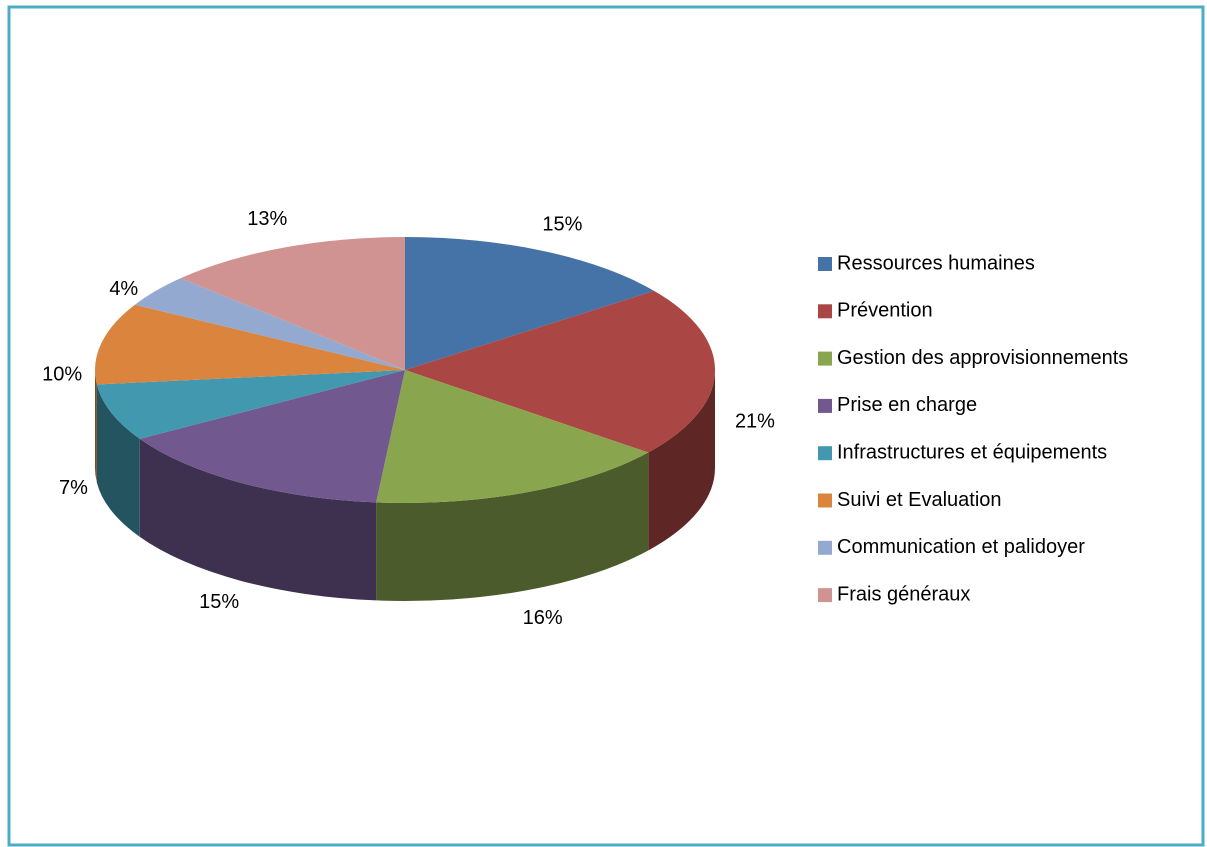 This screenshot has width=1207, height=847. I want to click on legend-label: Prise en charge, so click(907, 405).